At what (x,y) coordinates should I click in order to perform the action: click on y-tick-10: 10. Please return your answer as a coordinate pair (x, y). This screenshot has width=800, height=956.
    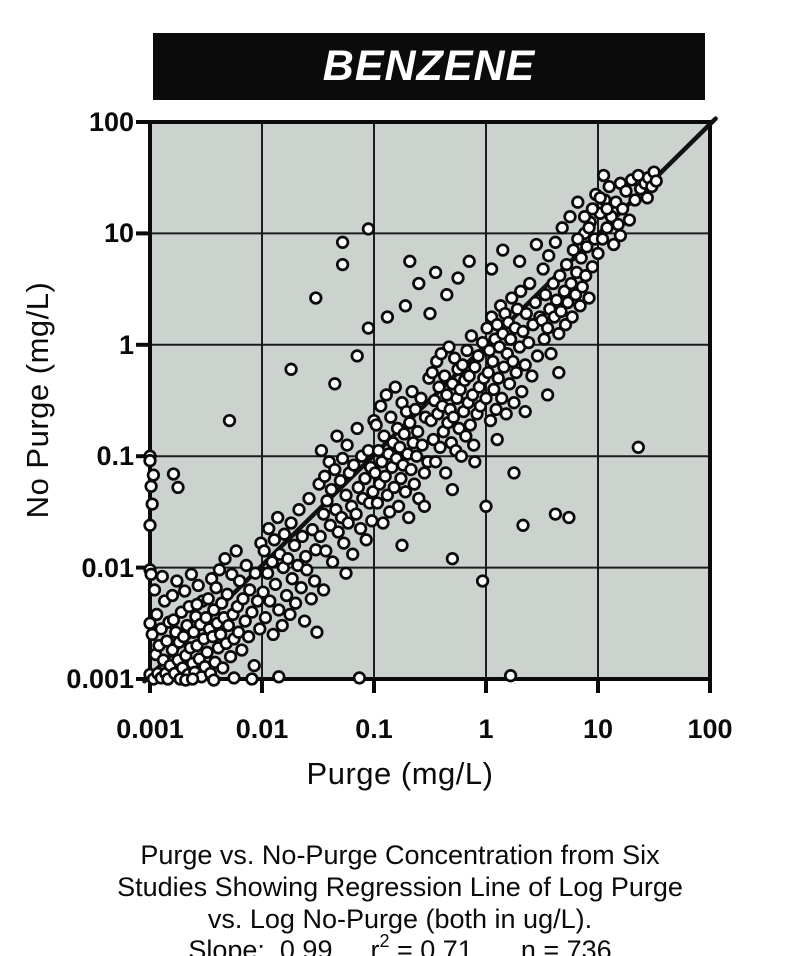
    Looking at the image, I should click on (118, 233).